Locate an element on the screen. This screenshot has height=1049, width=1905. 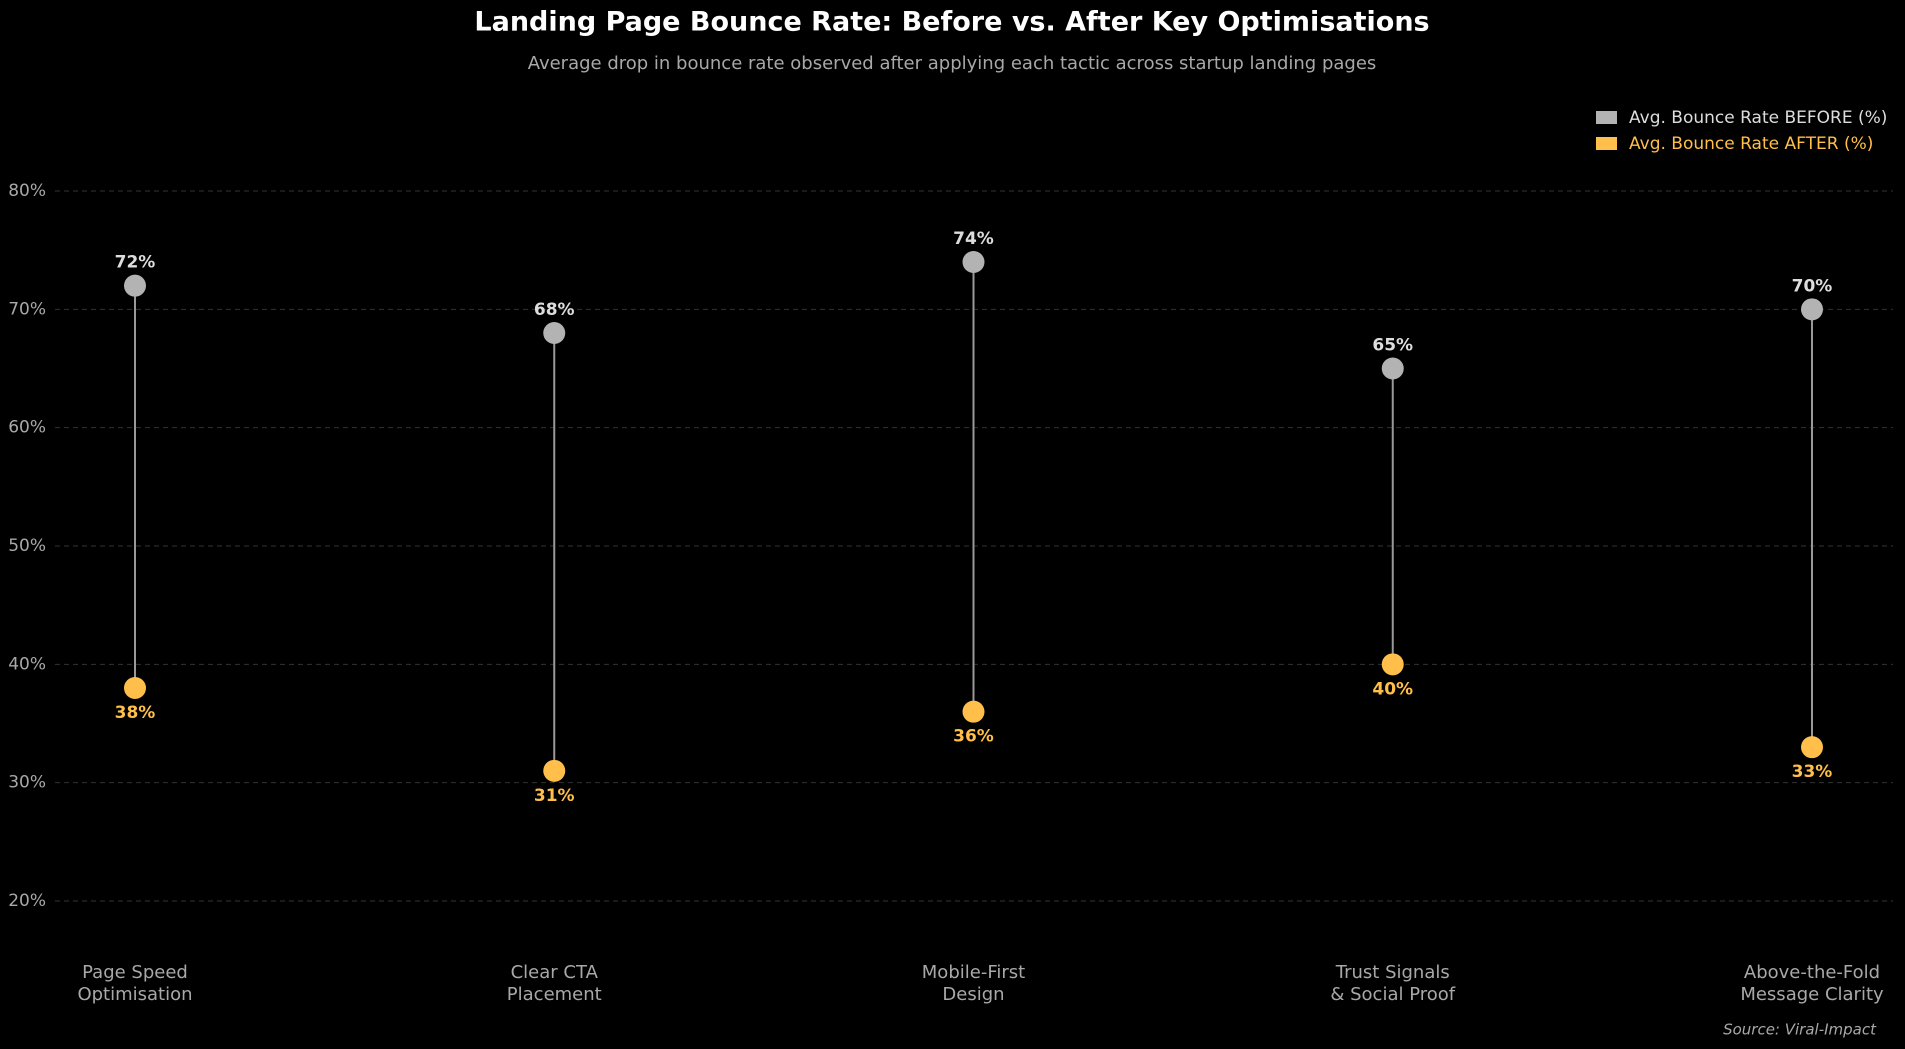
y-tick-label: 20% is located at coordinates (27, 901).